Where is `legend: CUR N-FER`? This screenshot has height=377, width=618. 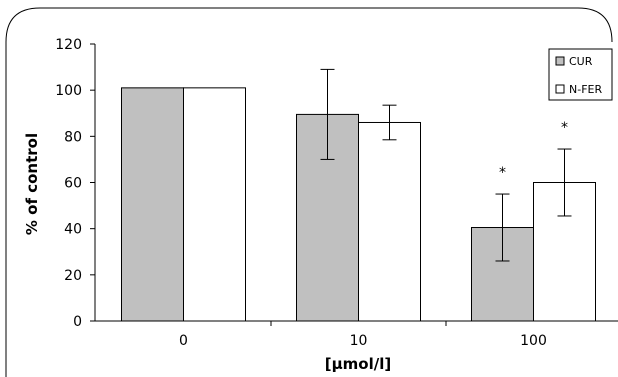 legend: CUR N-FER is located at coordinates (580, 74).